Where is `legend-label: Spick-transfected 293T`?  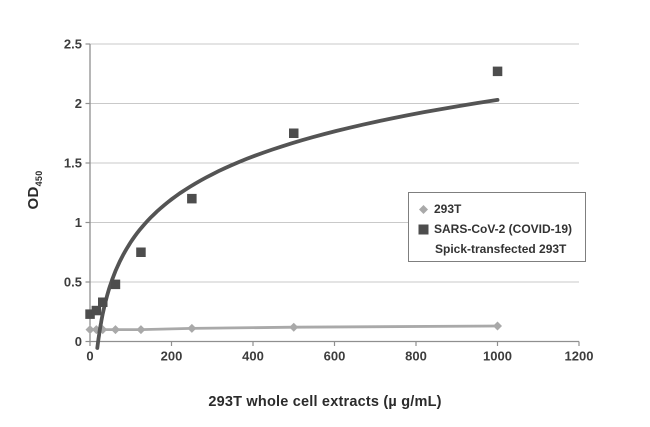
legend-label: Spick-transfected 293T is located at coordinates (501, 249).